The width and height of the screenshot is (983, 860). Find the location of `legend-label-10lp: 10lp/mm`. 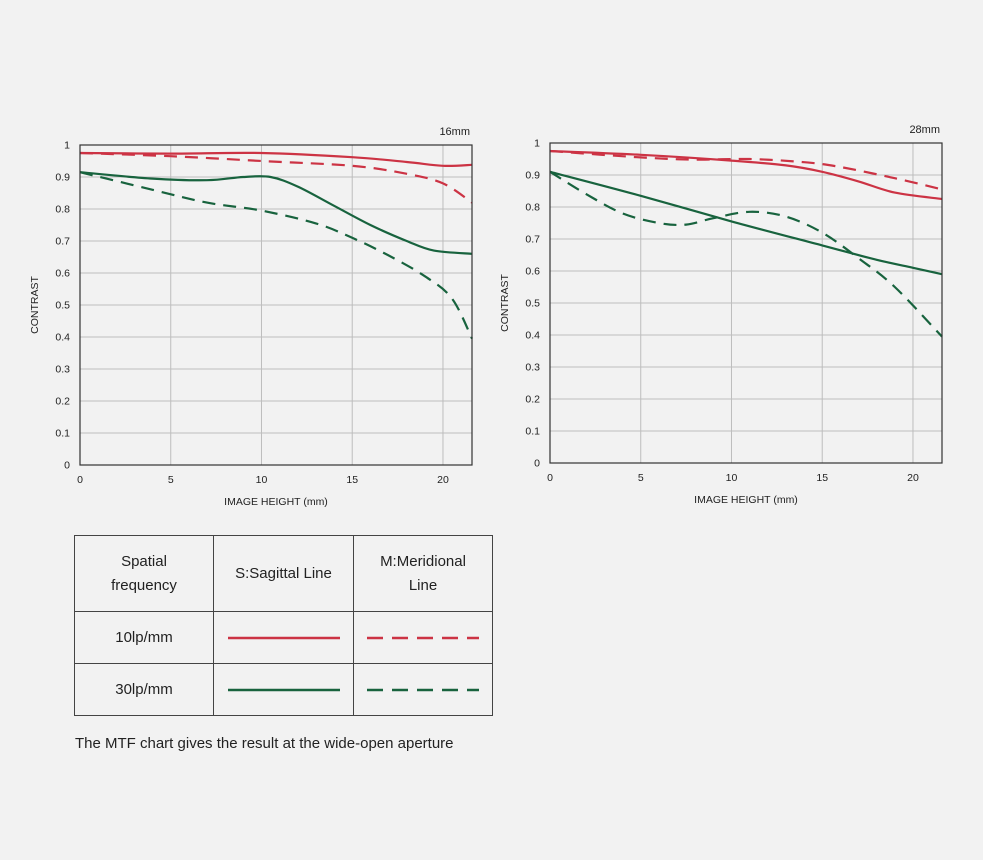

legend-label-10lp: 10lp/mm is located at coordinates (144, 637).